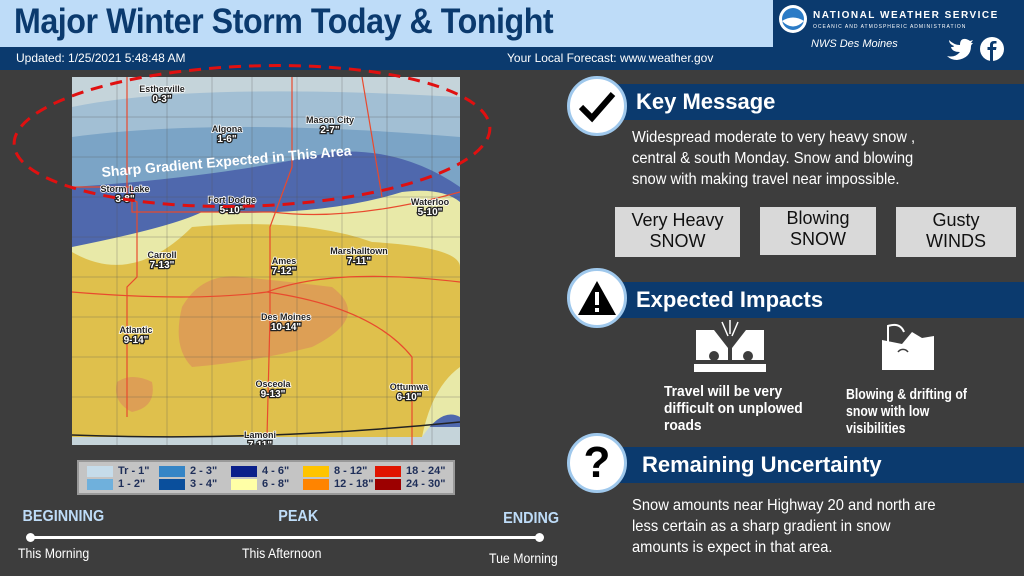 This screenshot has width=1024, height=576. I want to click on city-name: Waterloo, so click(430, 202).